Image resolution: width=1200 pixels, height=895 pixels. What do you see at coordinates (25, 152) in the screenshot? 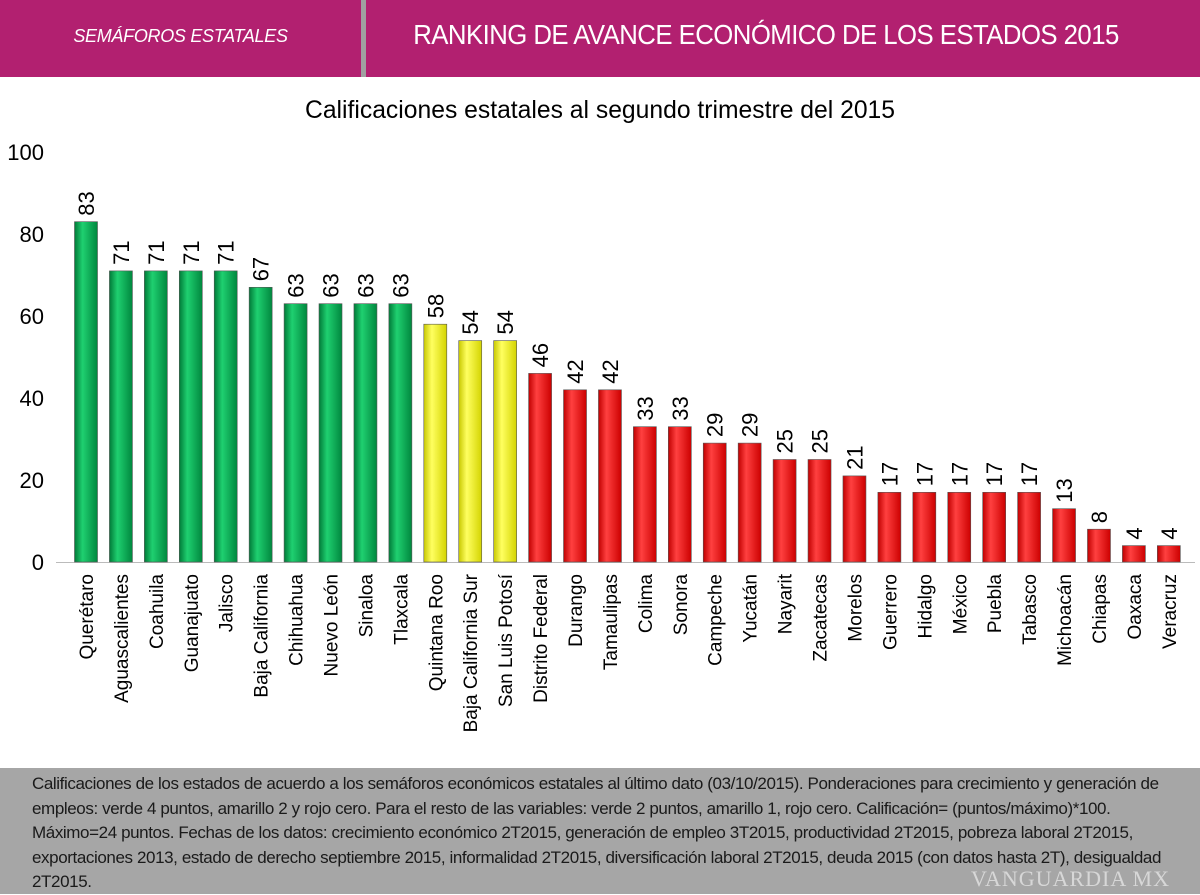
I see `y-tick-label: 100` at bounding box center [25, 152].